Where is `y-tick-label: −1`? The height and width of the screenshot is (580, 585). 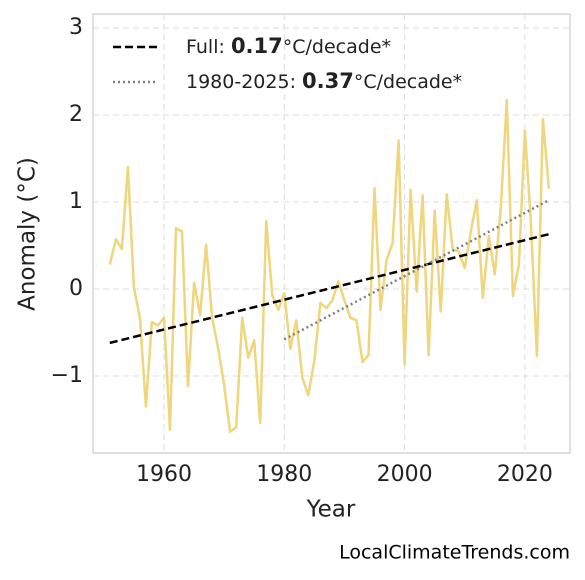
y-tick-label: −1 is located at coordinates (67, 375).